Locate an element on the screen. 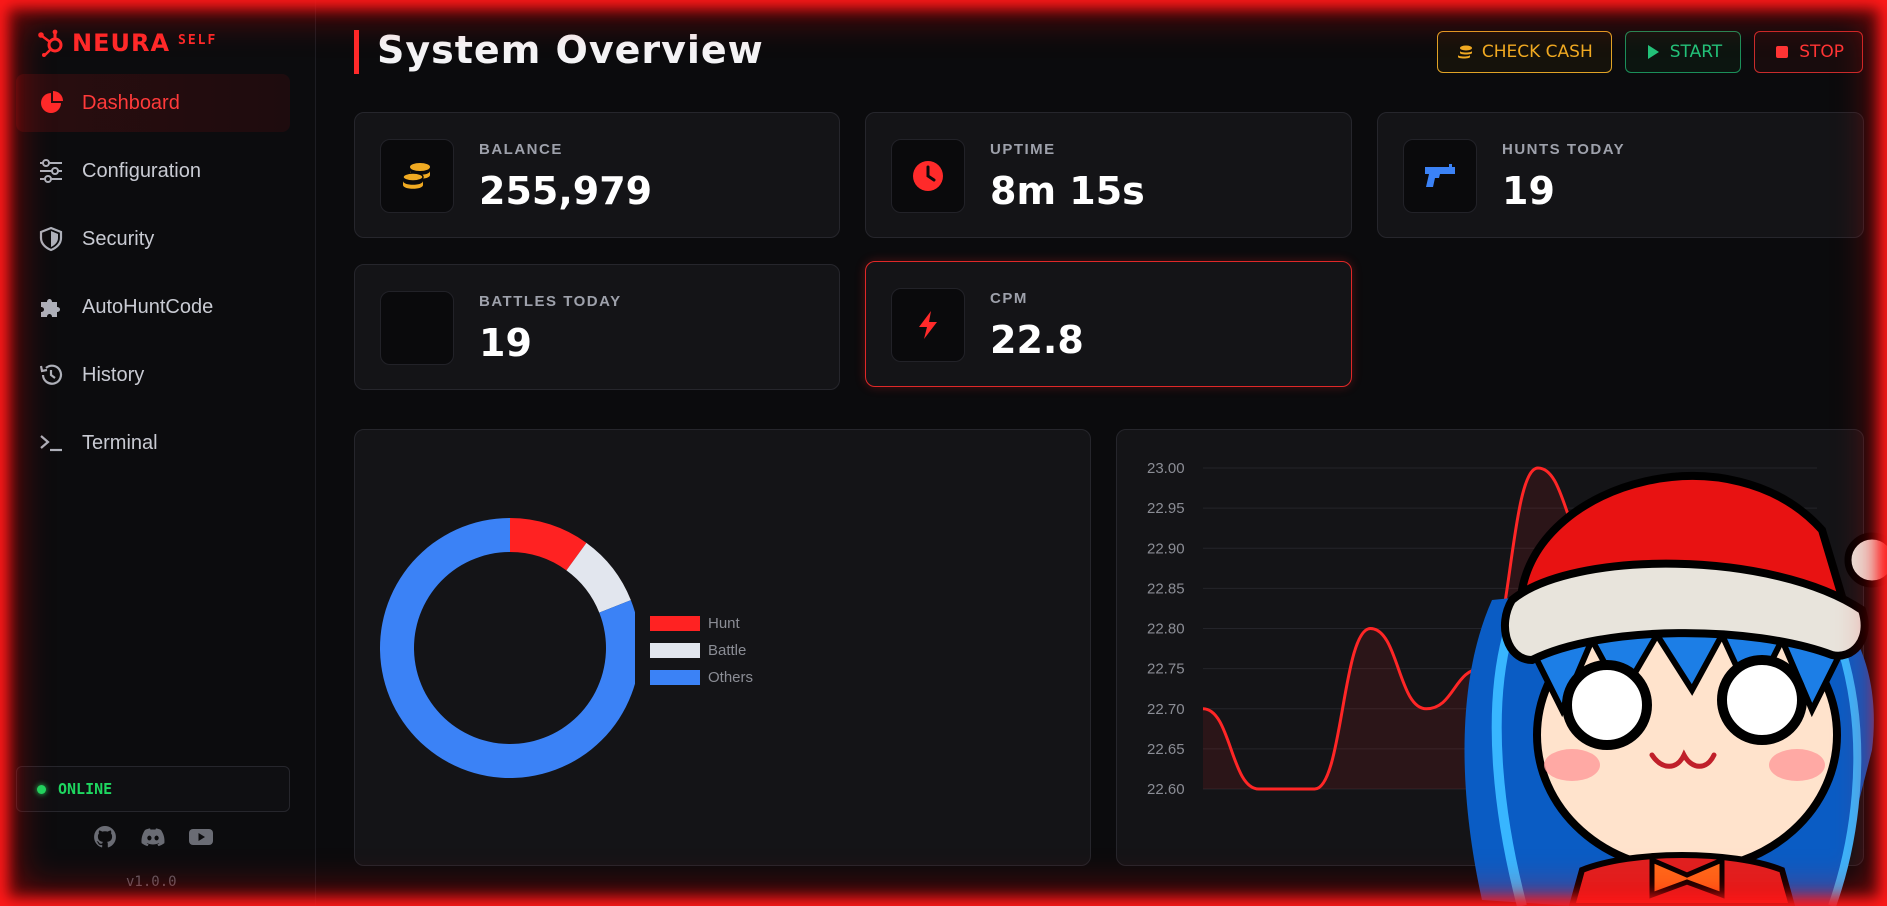 Image resolution: width=1887 pixels, height=906 pixels. sidebar-item-label: AutoHuntCode is located at coordinates (148, 306).